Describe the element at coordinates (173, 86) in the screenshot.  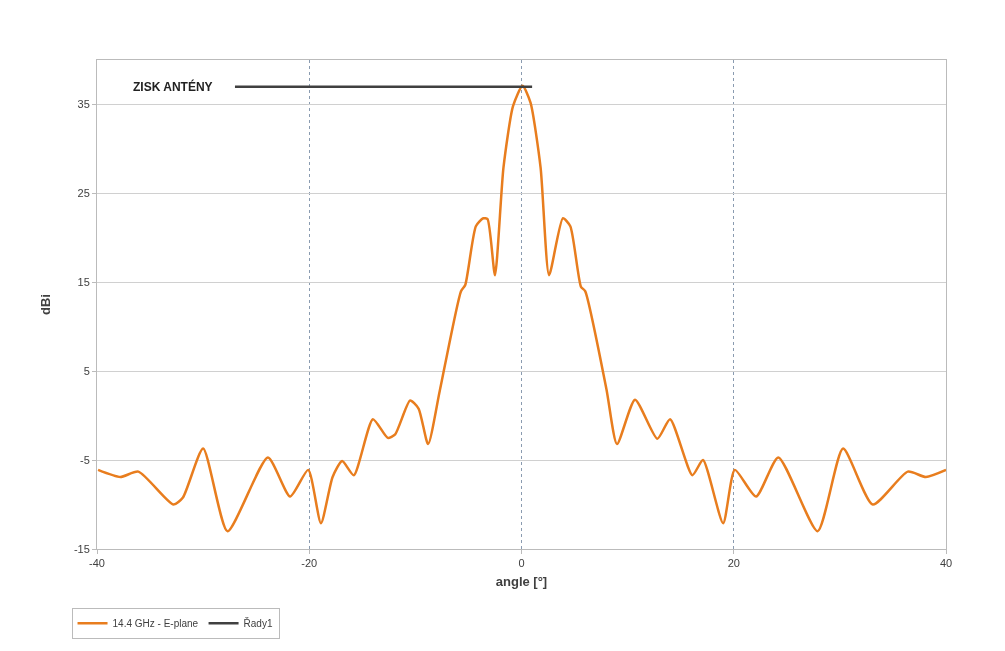
I see `annotation: ZISK ANTÉNY` at that location.